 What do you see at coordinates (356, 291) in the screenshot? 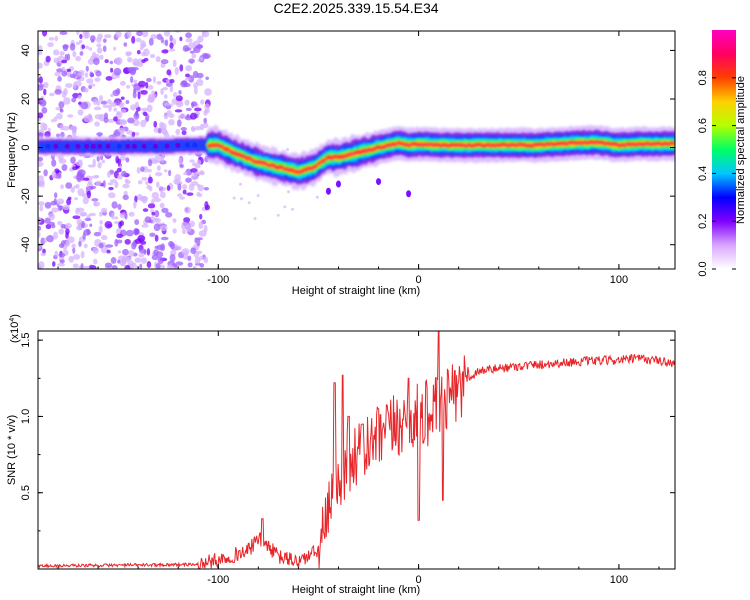
I see `spectrogram-xlabel: Height of straight line (km)` at bounding box center [356, 291].